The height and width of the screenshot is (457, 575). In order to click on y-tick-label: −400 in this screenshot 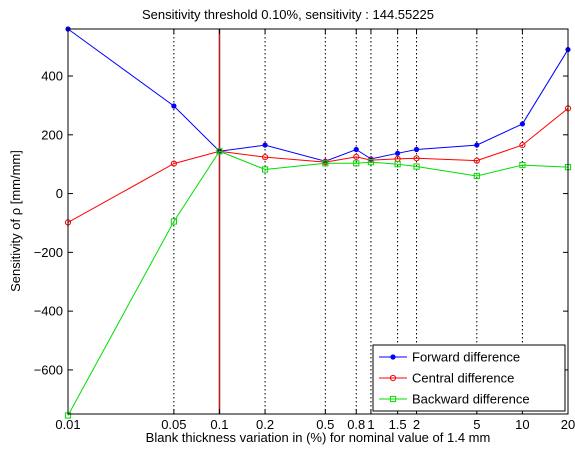, I will do `click(48, 311)`.